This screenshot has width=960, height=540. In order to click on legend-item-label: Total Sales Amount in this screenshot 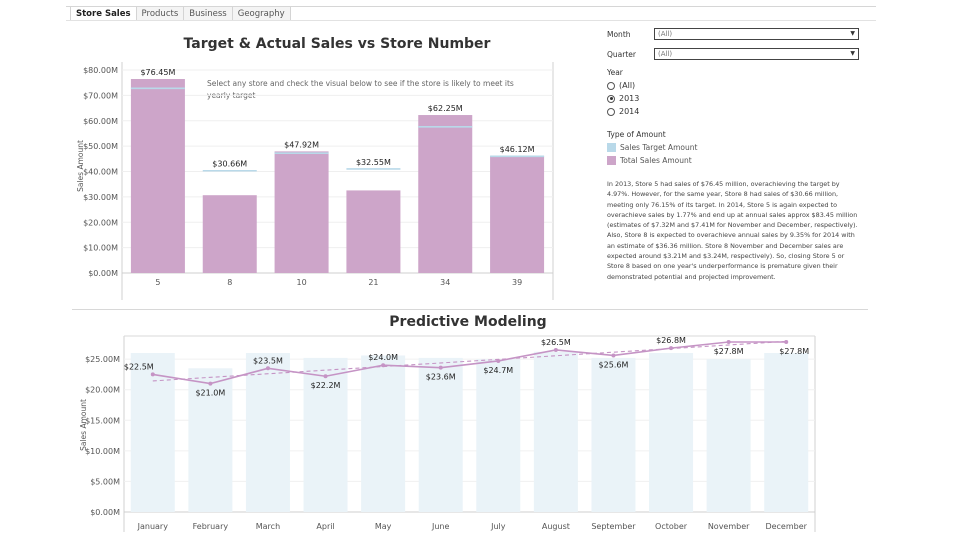, I will do `click(656, 160)`.